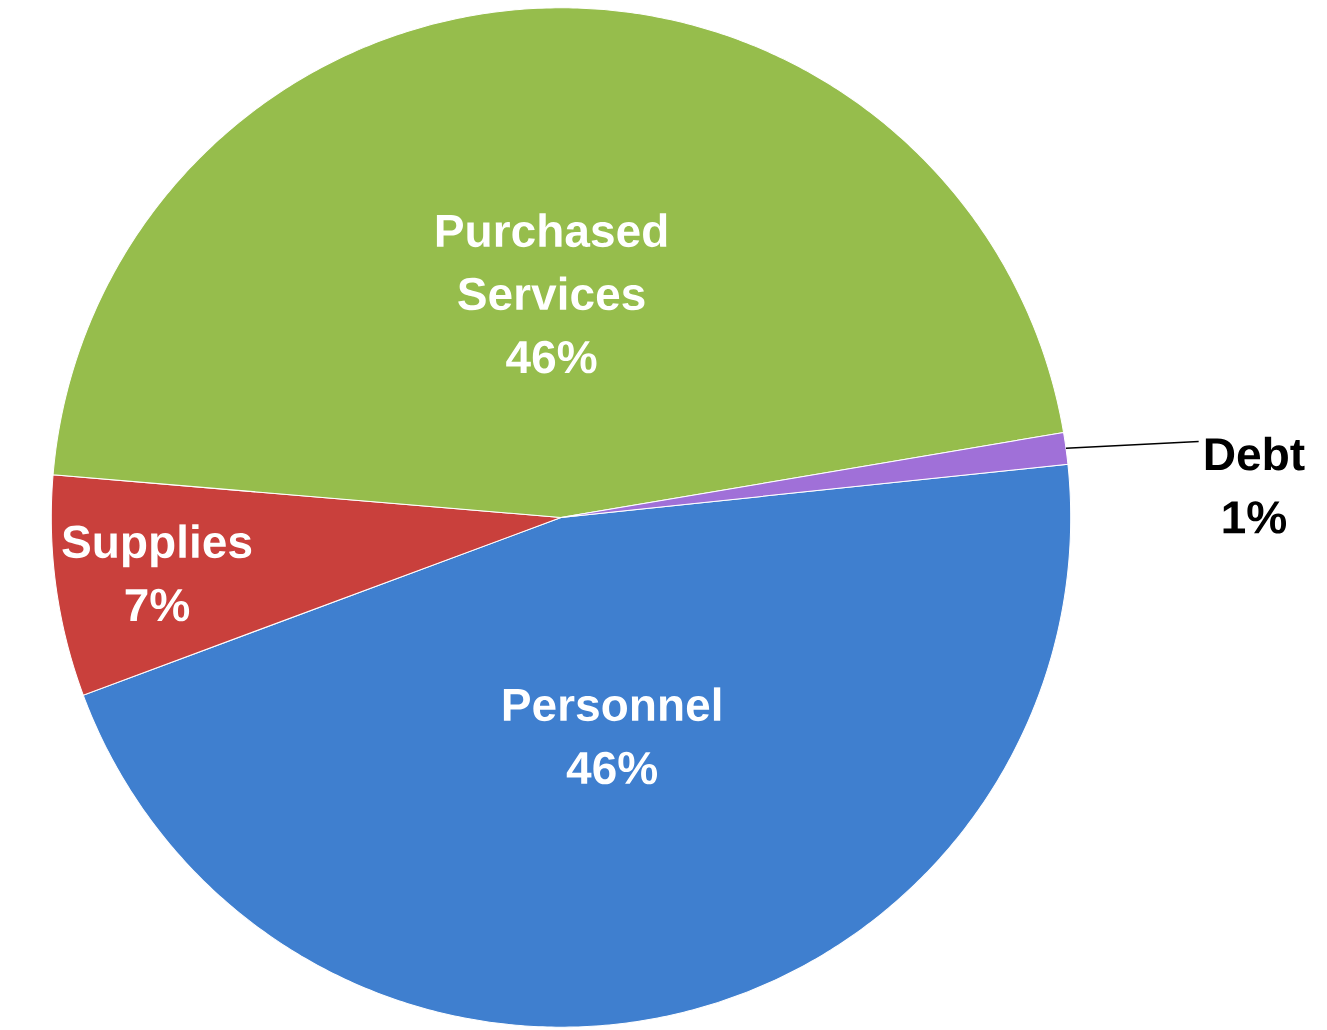 The image size is (1327, 1030). What do you see at coordinates (157, 605) in the screenshot?
I see `data-label: 7%` at bounding box center [157, 605].